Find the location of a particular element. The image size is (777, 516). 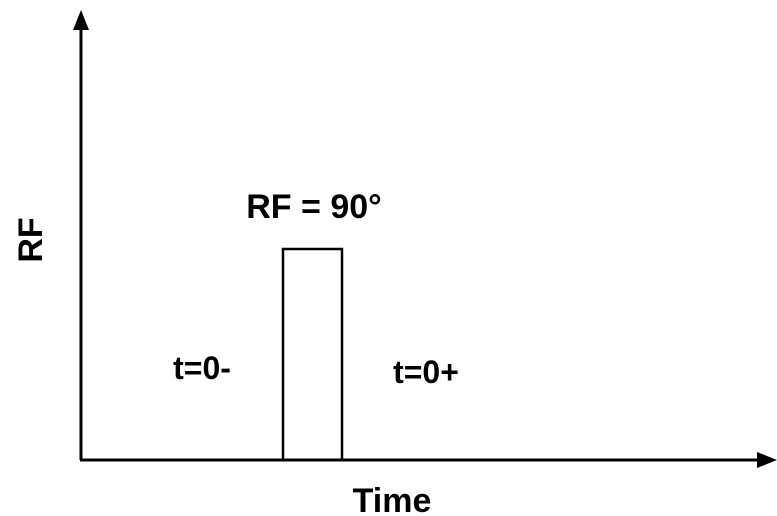

y-axis-arrowhead is located at coordinates (81, 20).